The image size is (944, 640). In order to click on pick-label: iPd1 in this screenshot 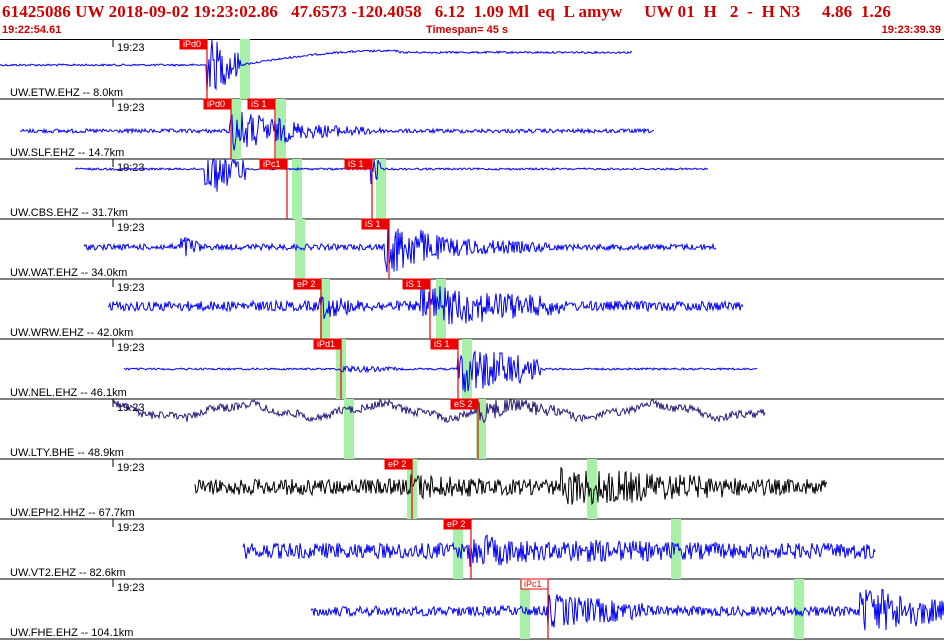, I will do `click(326, 344)`.